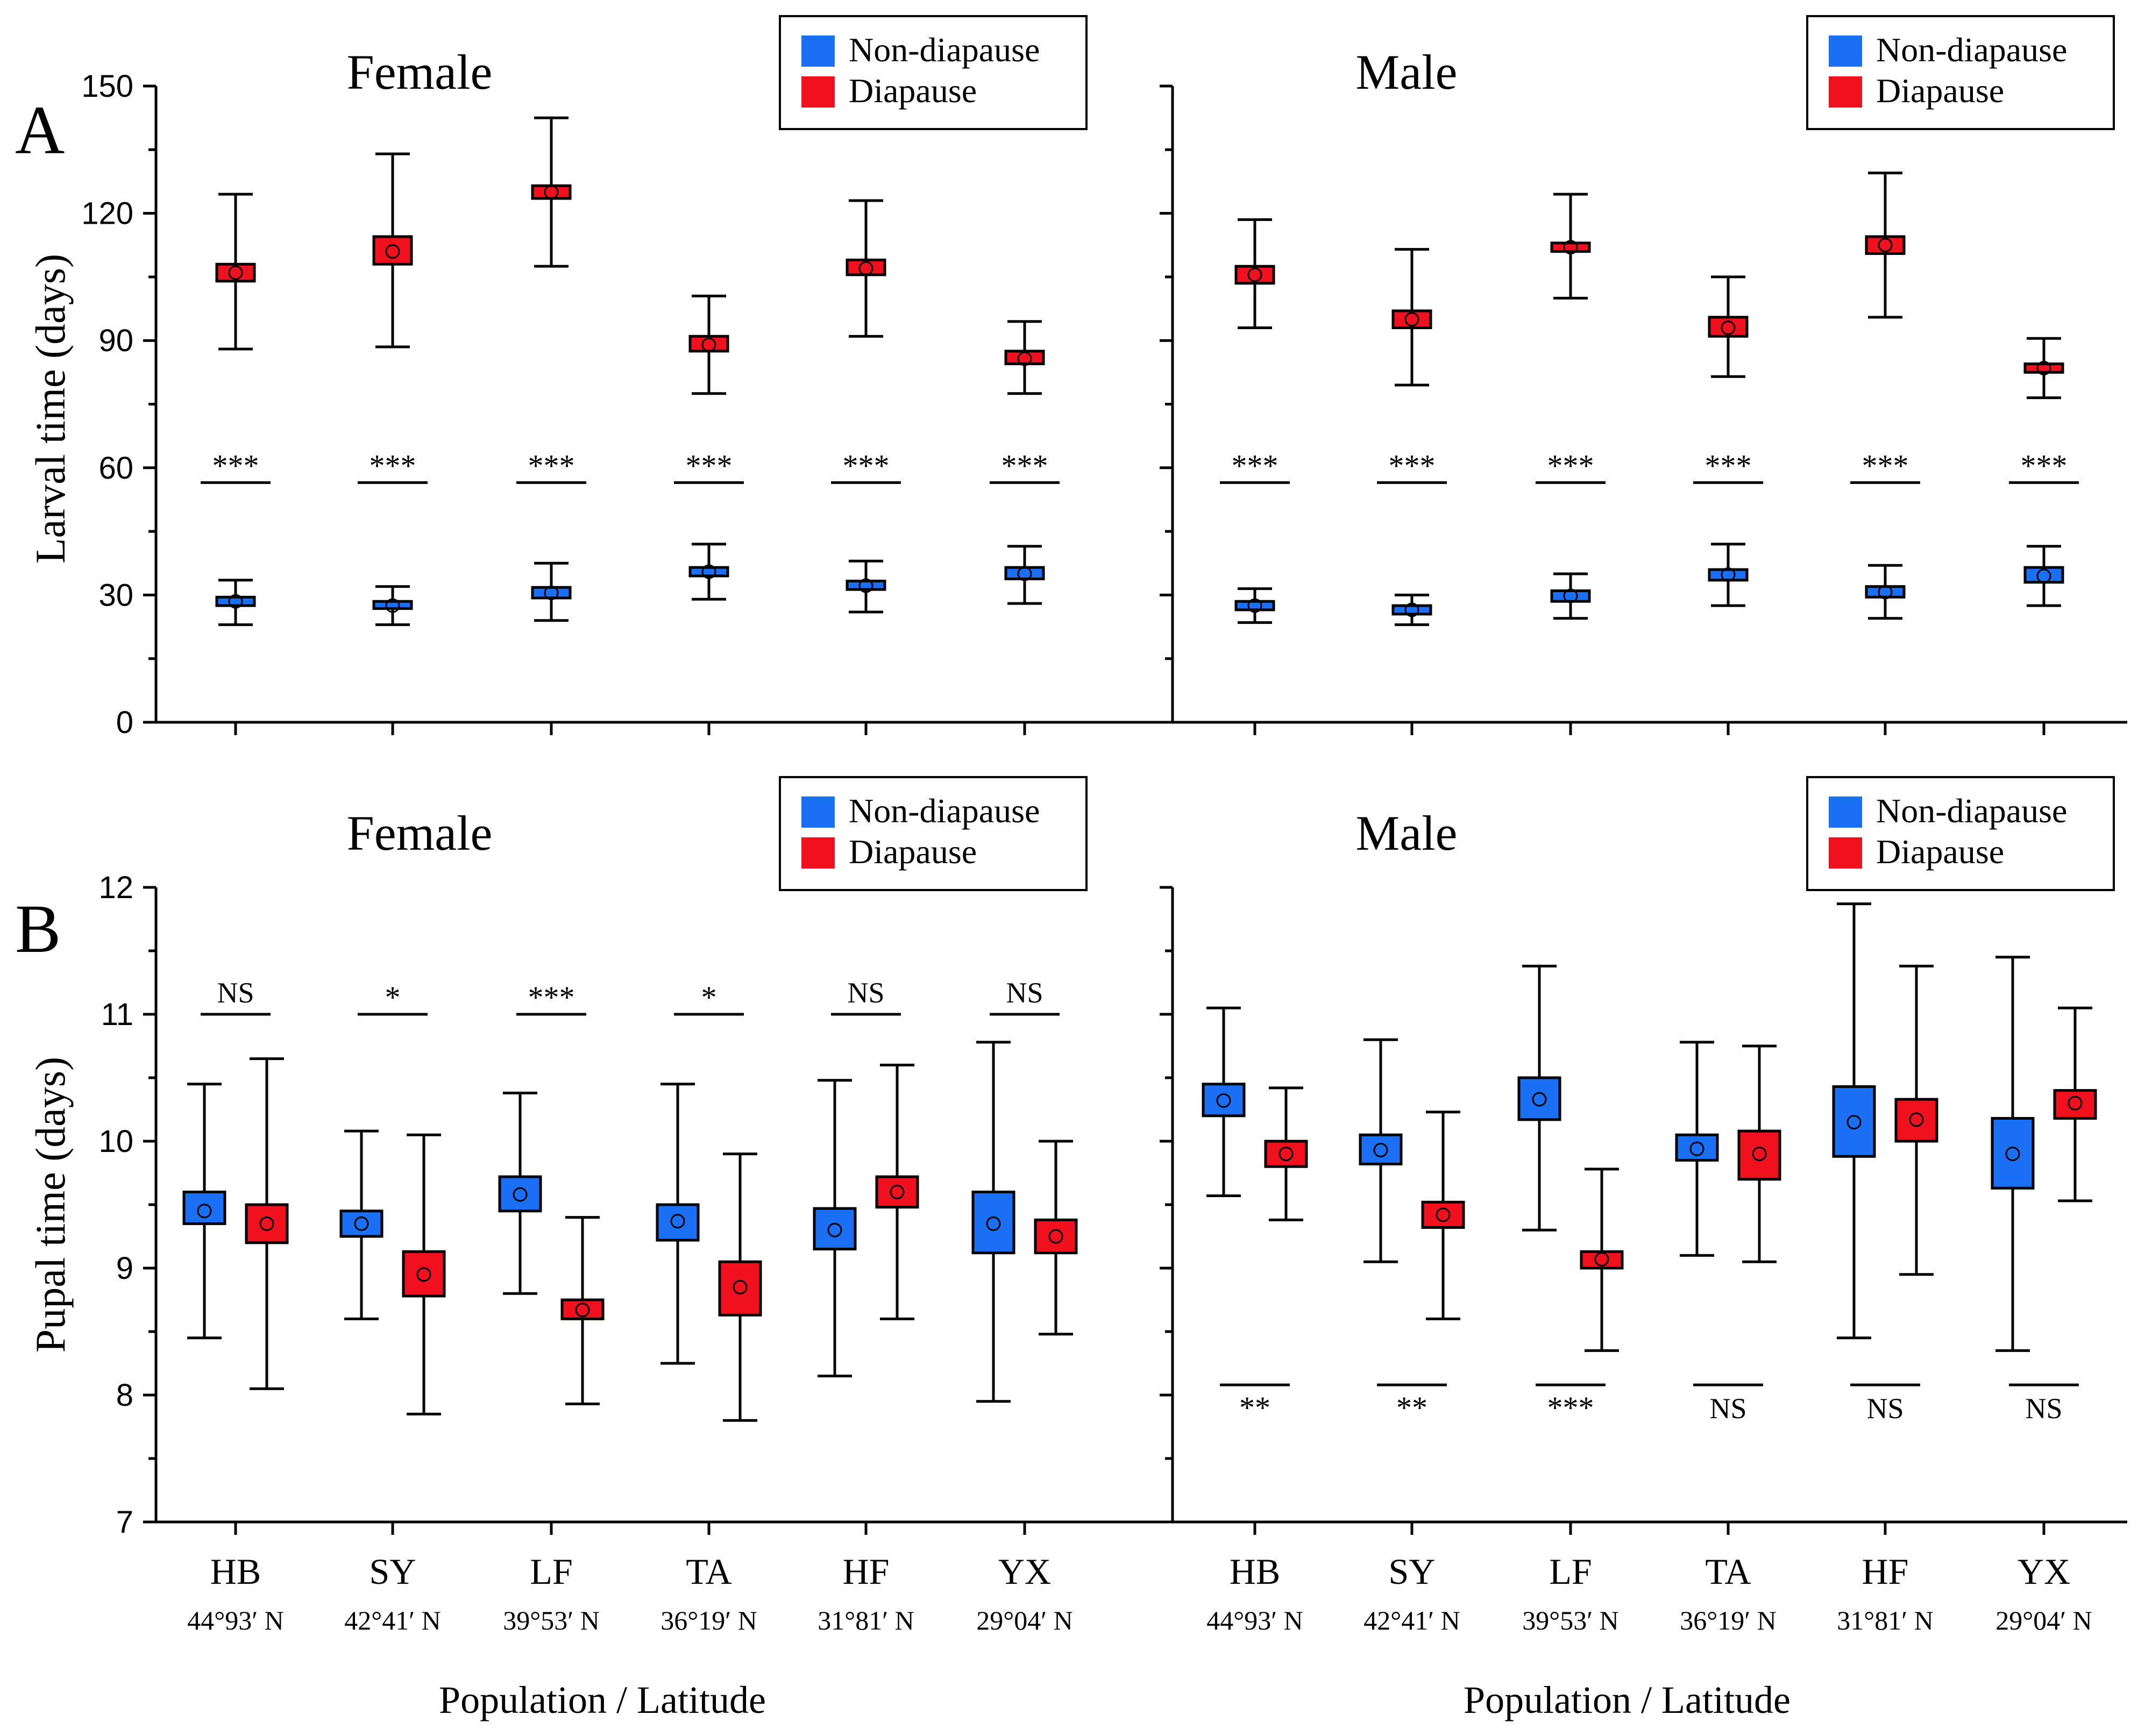 Image resolution: width=2145 pixels, height=1736 pixels. I want to click on y-tick-label: 150, so click(107, 86).